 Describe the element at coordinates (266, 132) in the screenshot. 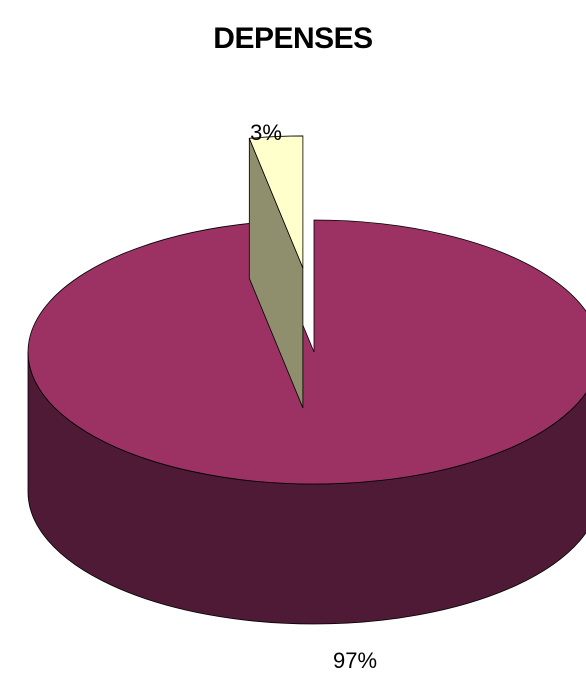

I see `slice-label-3: 3%` at that location.